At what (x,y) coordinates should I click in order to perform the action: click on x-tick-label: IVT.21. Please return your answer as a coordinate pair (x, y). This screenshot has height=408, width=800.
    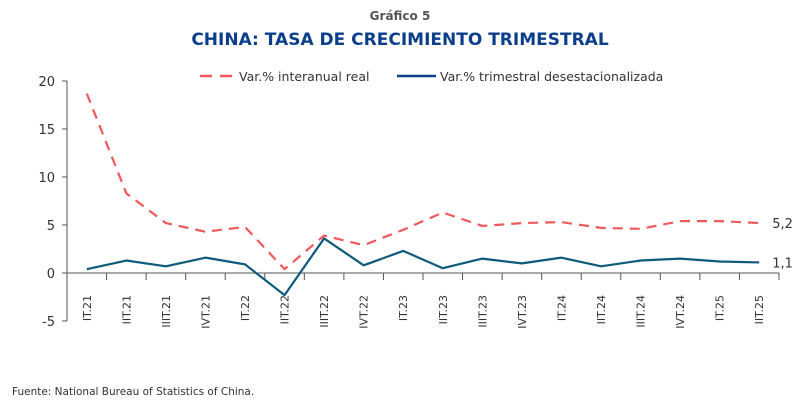
    Looking at the image, I should click on (205, 312).